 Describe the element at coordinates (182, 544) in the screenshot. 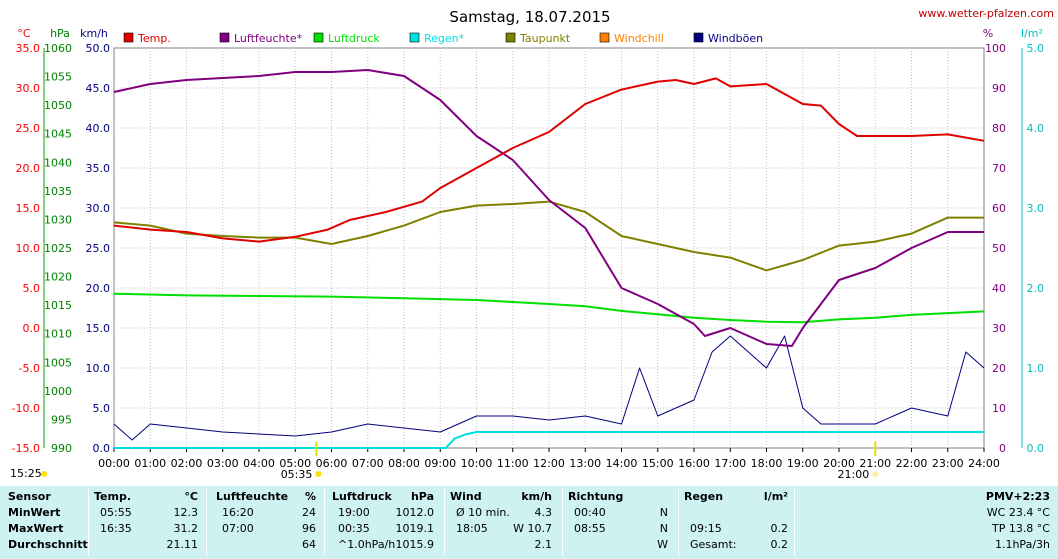

I see `stats-value-temp: 21.11` at that location.